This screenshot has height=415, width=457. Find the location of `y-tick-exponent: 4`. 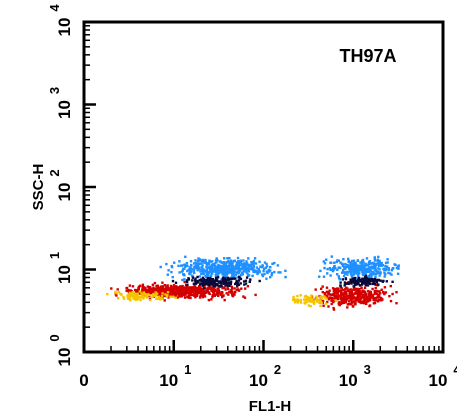

y-tick-exponent: 4 is located at coordinates (54, 8).